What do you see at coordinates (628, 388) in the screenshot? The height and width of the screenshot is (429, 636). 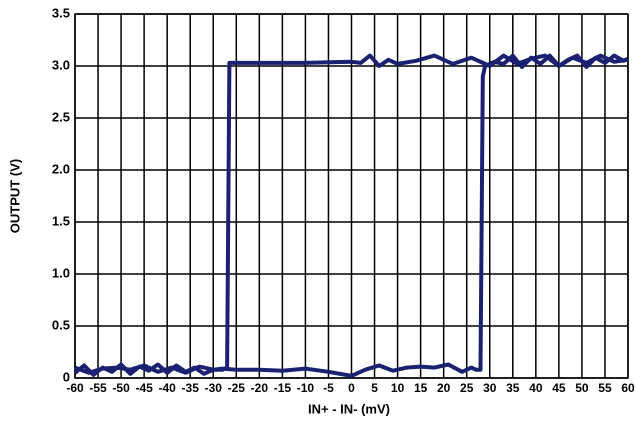 I see `x-tick-label: 60` at bounding box center [628, 388].